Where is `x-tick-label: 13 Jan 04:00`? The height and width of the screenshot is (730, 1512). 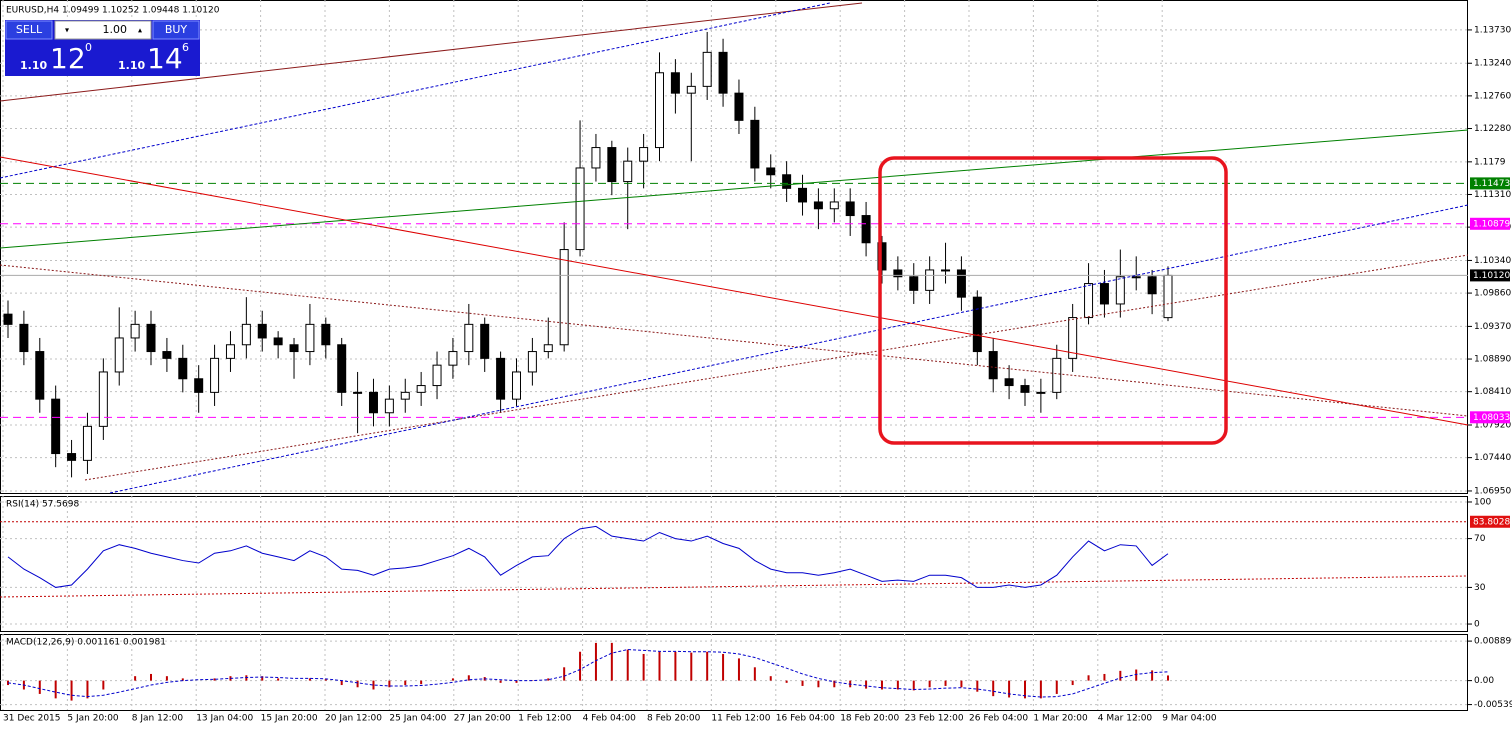
x-tick-label: 13 Jan 04:00 is located at coordinates (224, 719).